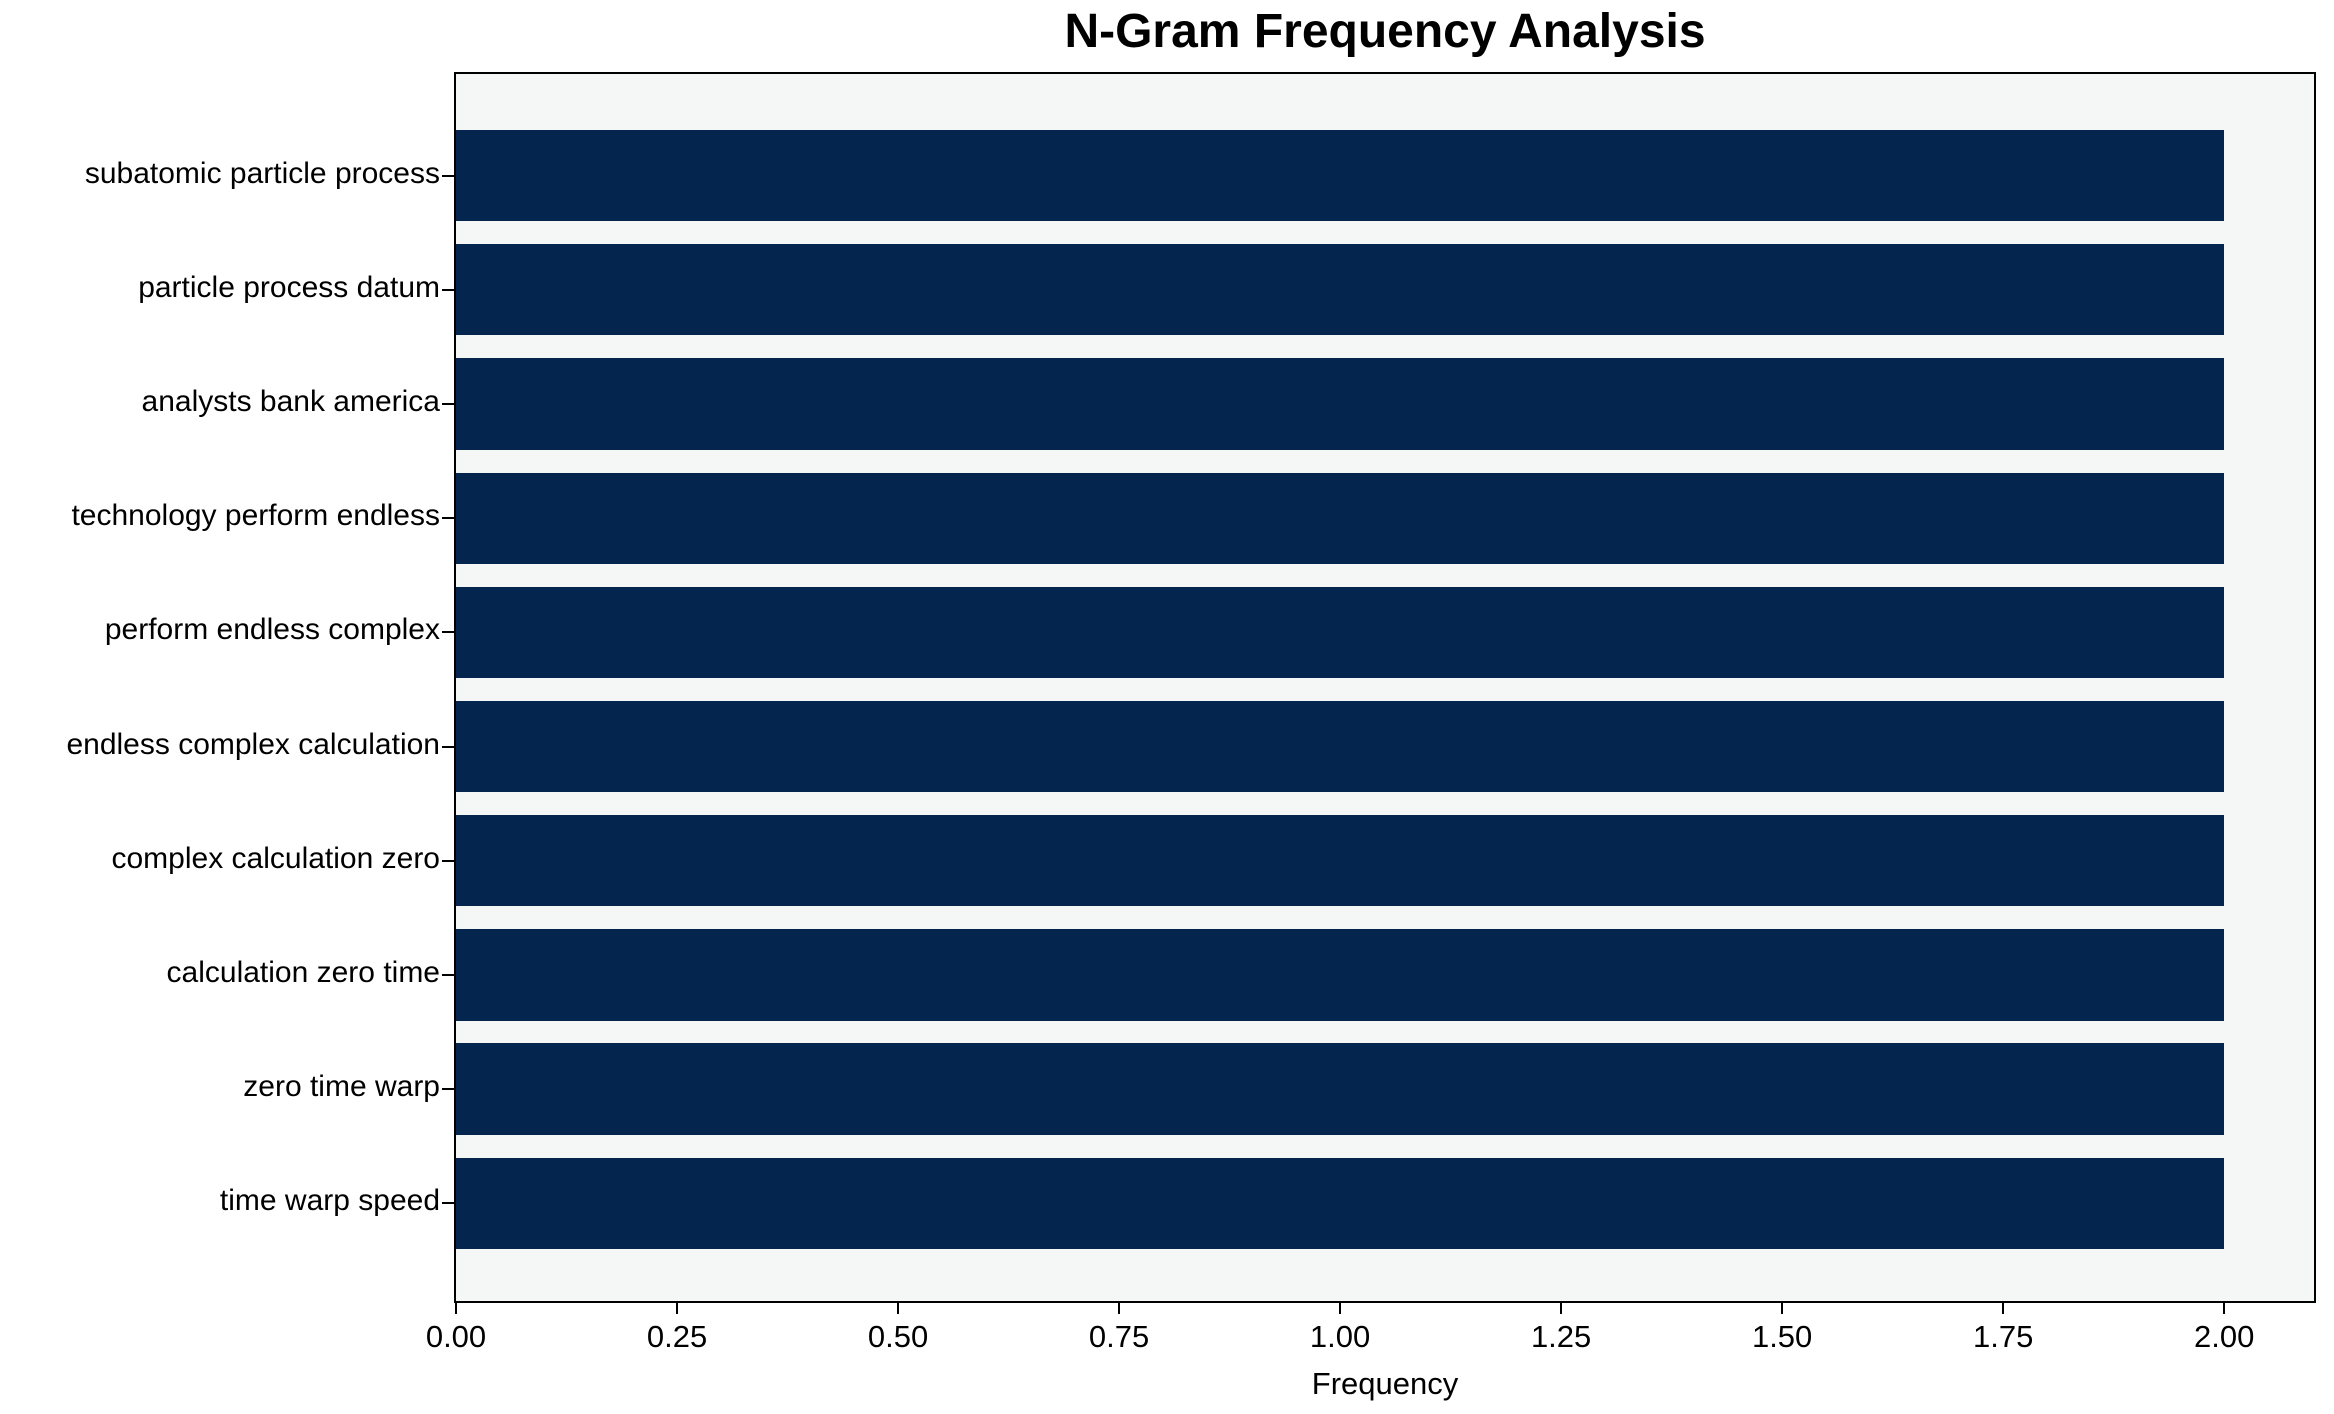 The image size is (2334, 1414). What do you see at coordinates (303, 972) in the screenshot?
I see `y-tick-label: calculation zero time` at bounding box center [303, 972].